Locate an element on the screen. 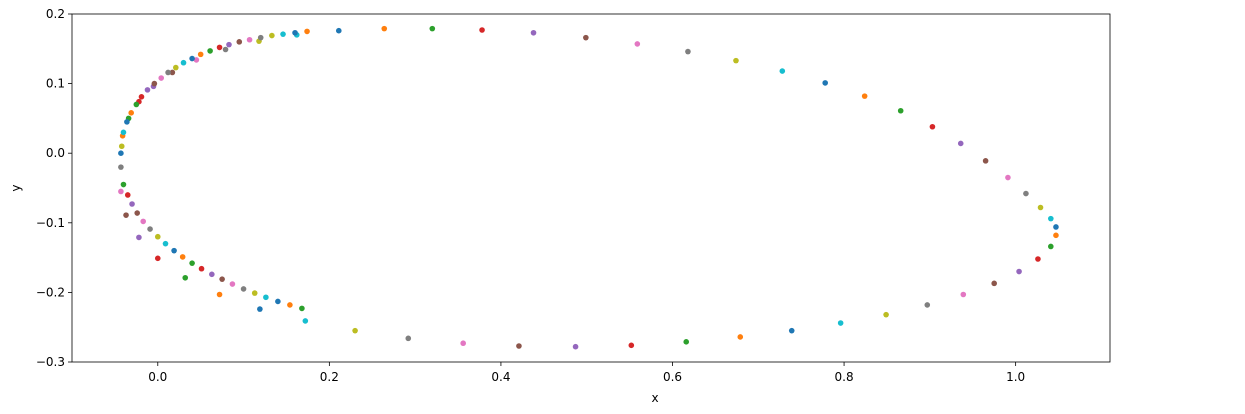  x-tick-label: 1.0 is located at coordinates (1015, 377).